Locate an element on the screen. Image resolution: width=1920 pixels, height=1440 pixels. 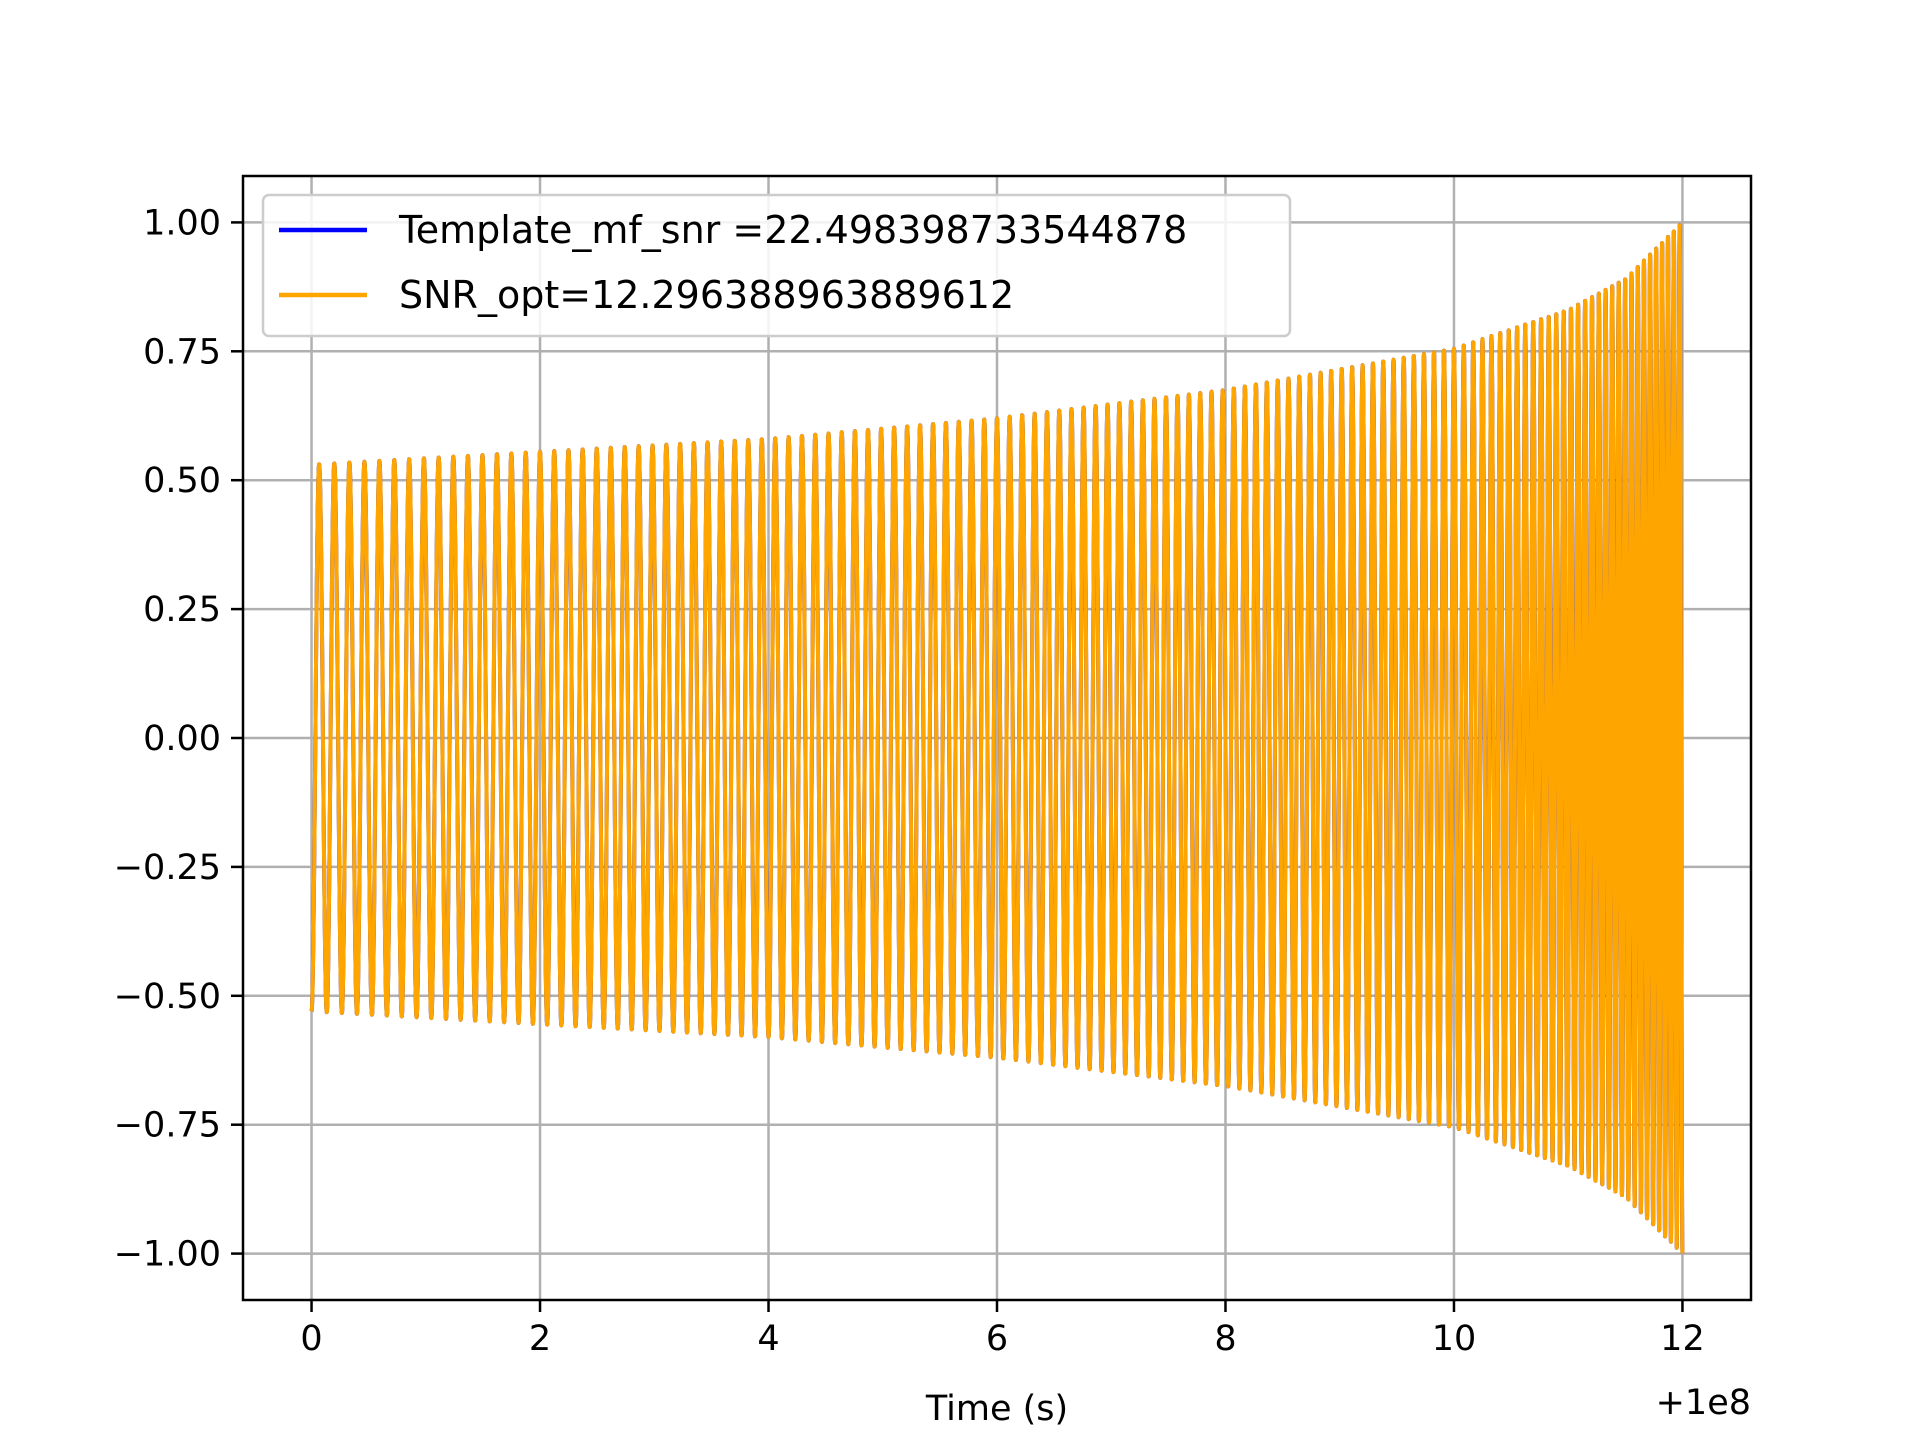
y-tick-label-3: 0.25 is located at coordinates (182, 610).